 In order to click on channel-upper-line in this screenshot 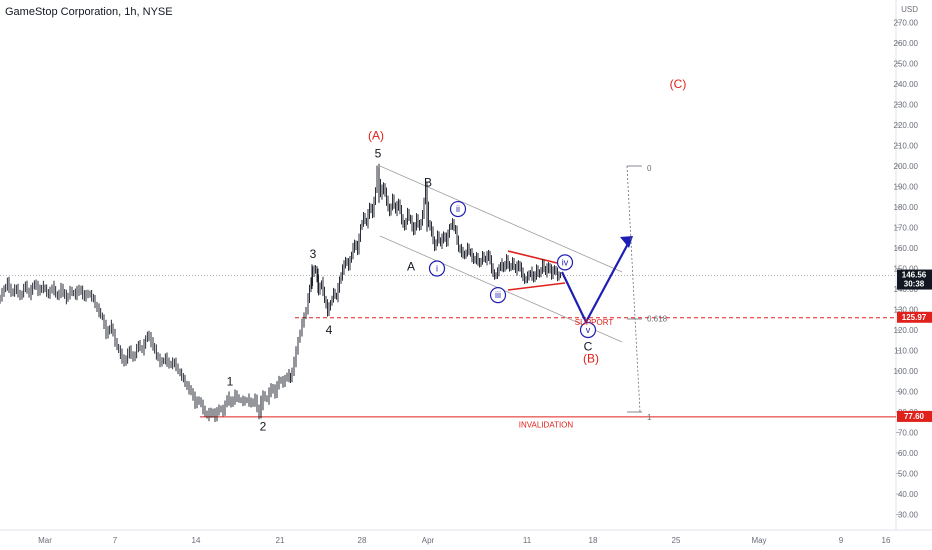, I will do `click(501, 219)`.